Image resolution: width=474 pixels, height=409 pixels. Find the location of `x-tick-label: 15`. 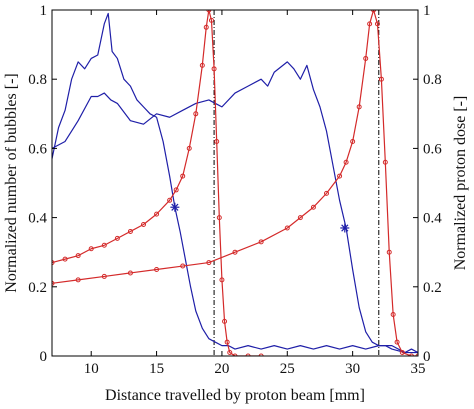

x-tick-label: 15 is located at coordinates (156, 369).